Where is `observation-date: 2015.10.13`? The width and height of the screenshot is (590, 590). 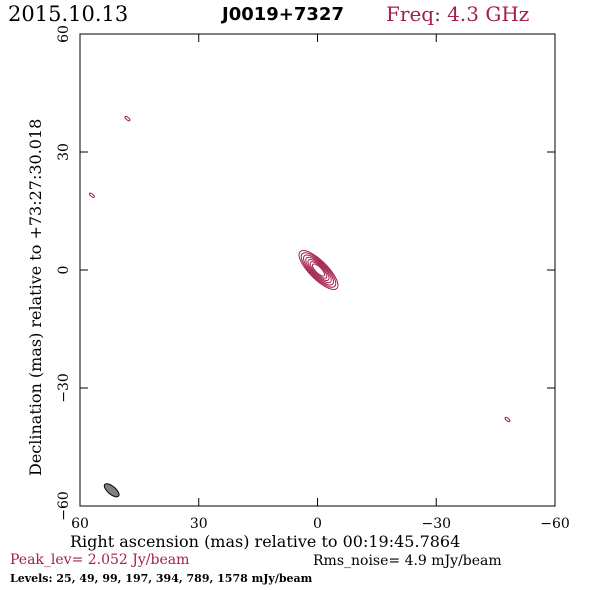 observation-date: 2015.10.13 is located at coordinates (68, 14).